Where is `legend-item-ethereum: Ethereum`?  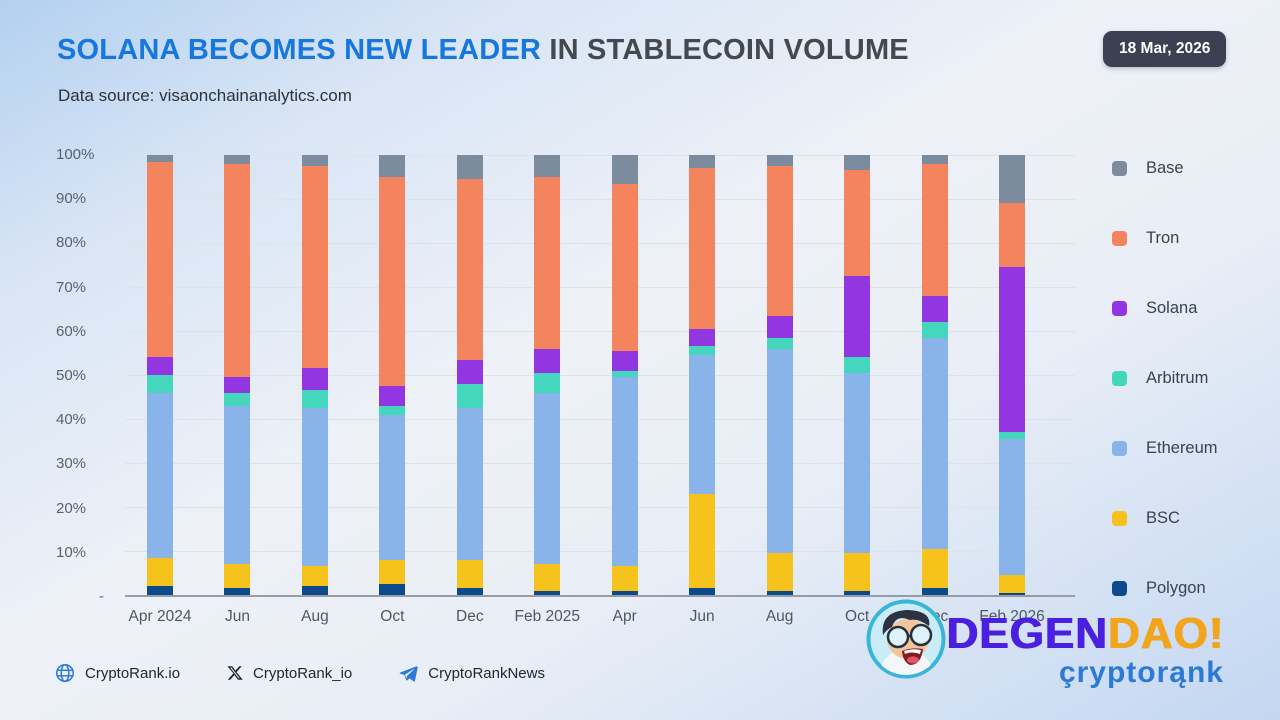 legend-item-ethereum: Ethereum is located at coordinates (1165, 448).